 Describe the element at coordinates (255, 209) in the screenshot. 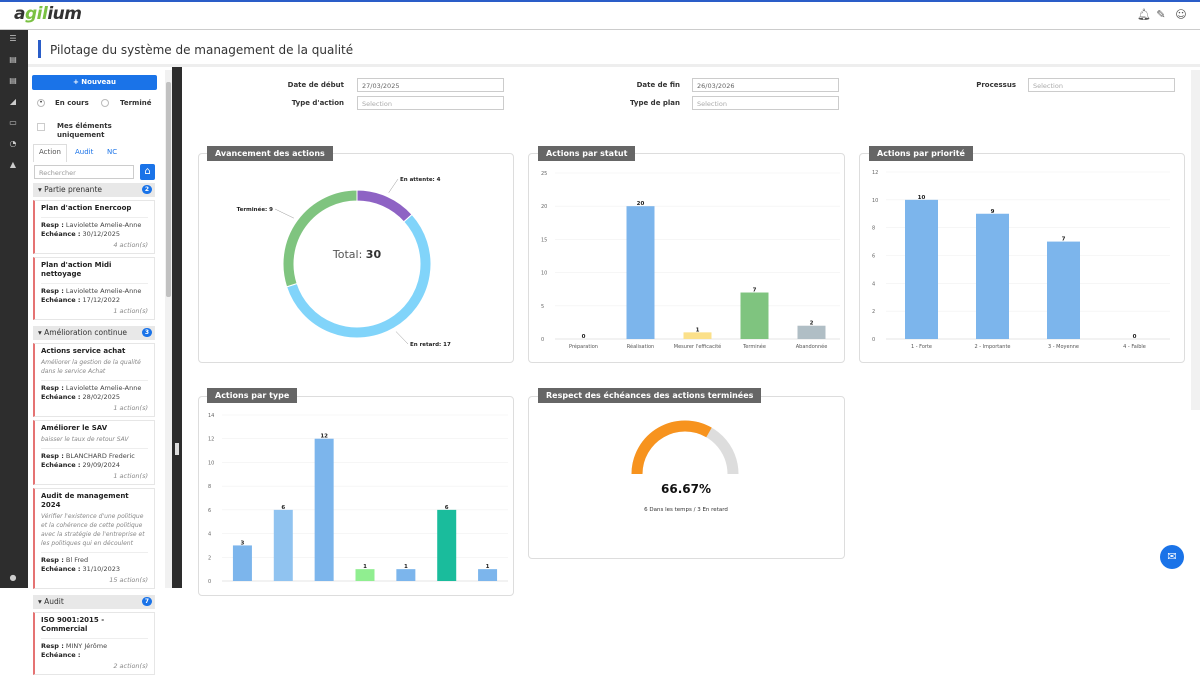

I see `donut-slice-label: Terminée: 9` at that location.